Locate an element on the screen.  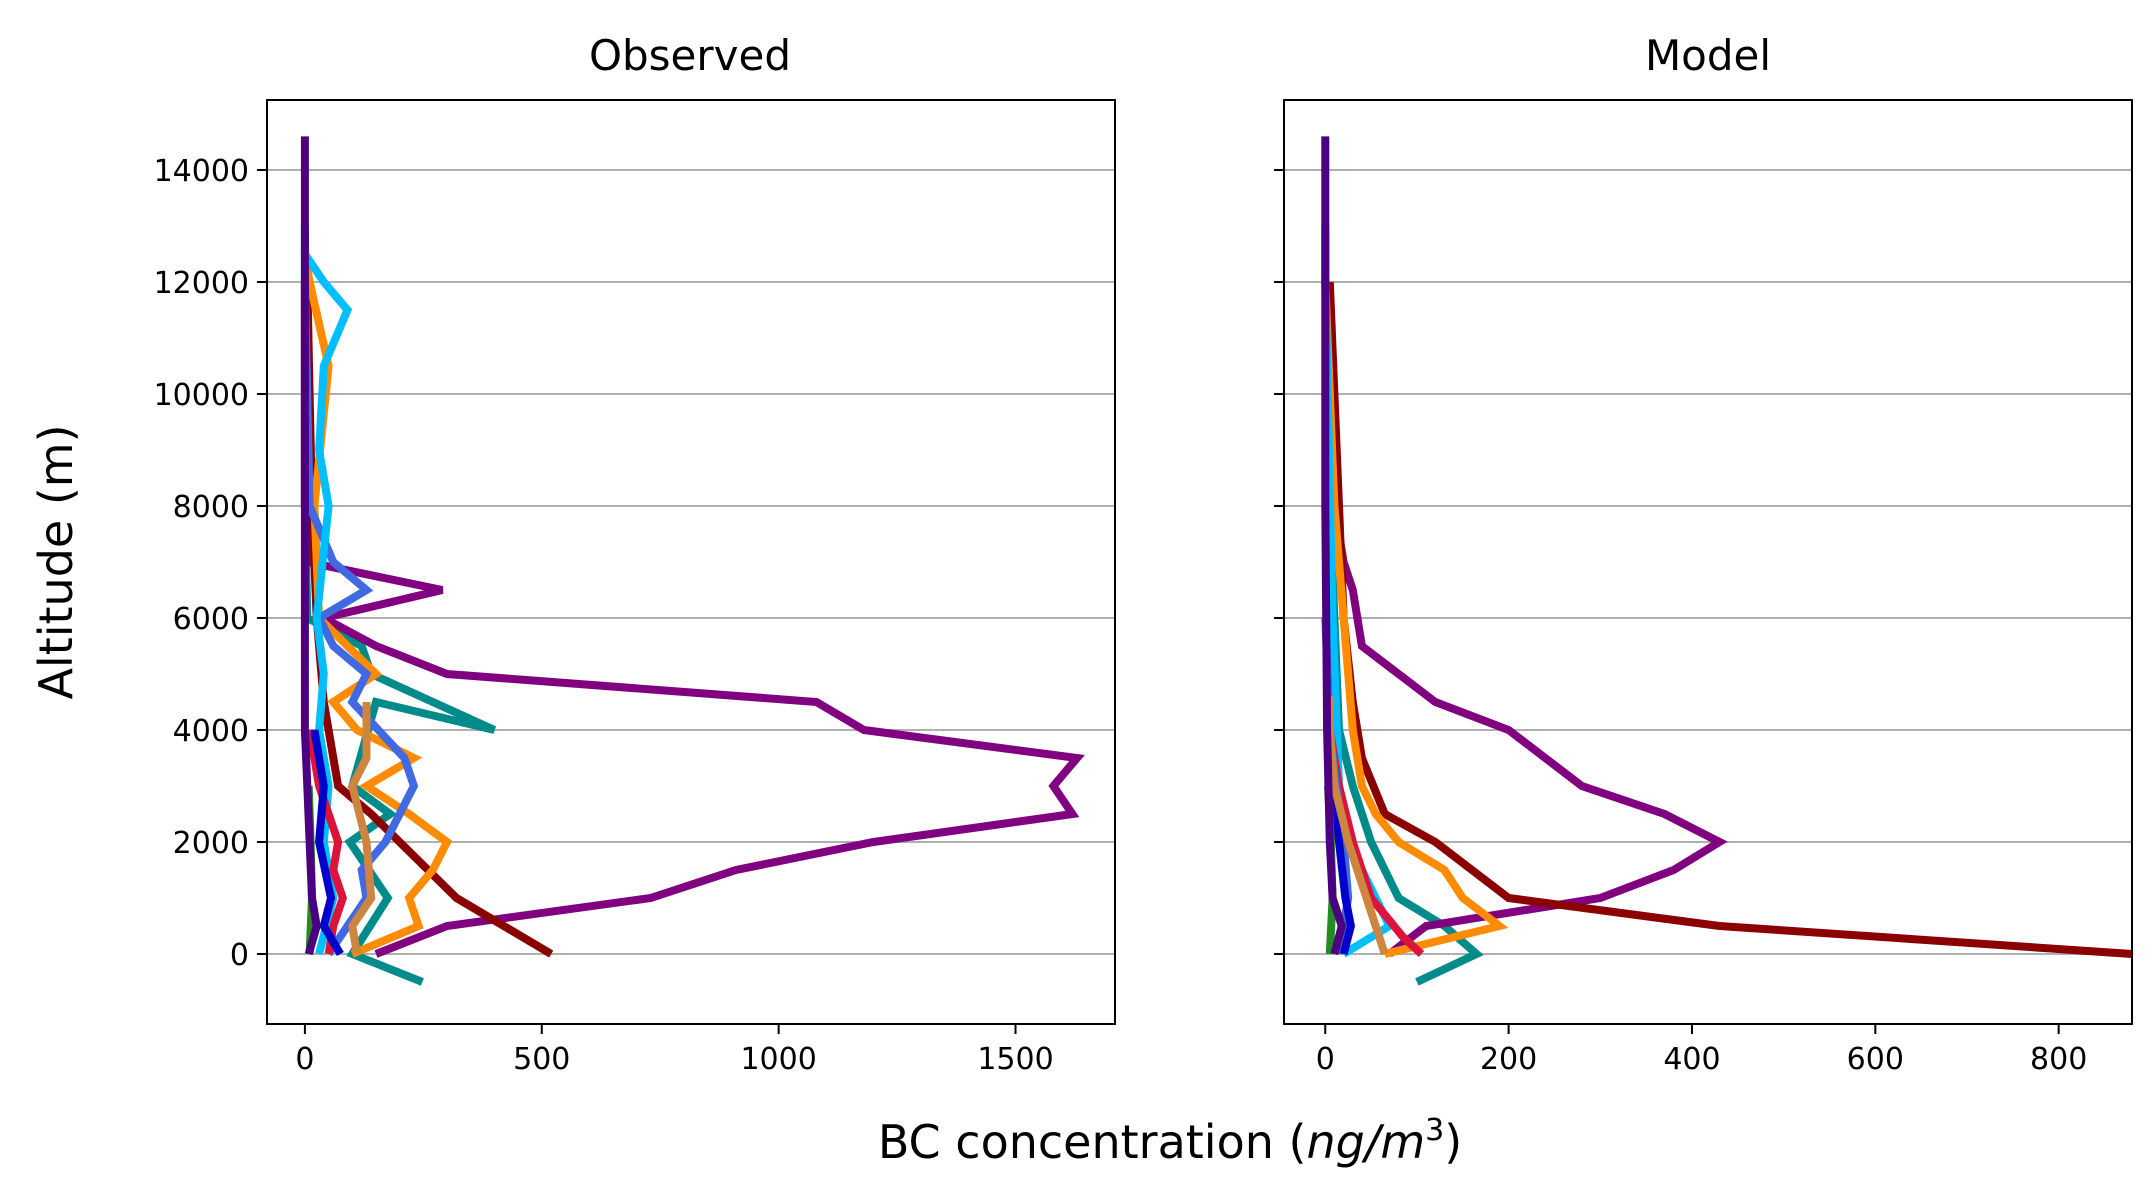
observed-y-tick-label: 10000 is located at coordinates (201, 395).